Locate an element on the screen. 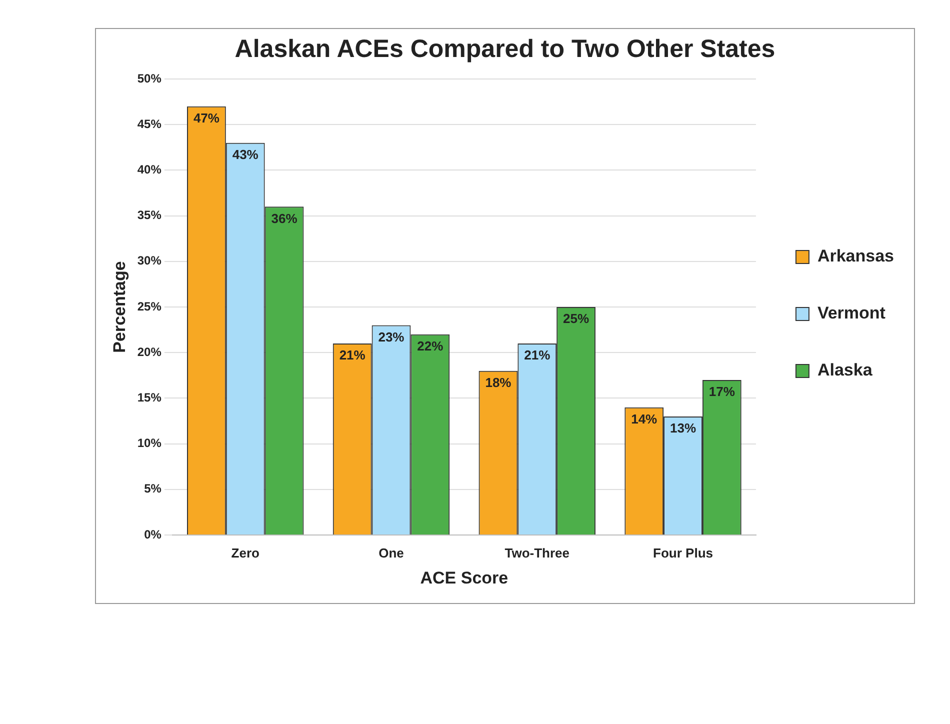 Image resolution: width=950 pixels, height=724 pixels. y-tick-label: 20% is located at coordinates (149, 351).